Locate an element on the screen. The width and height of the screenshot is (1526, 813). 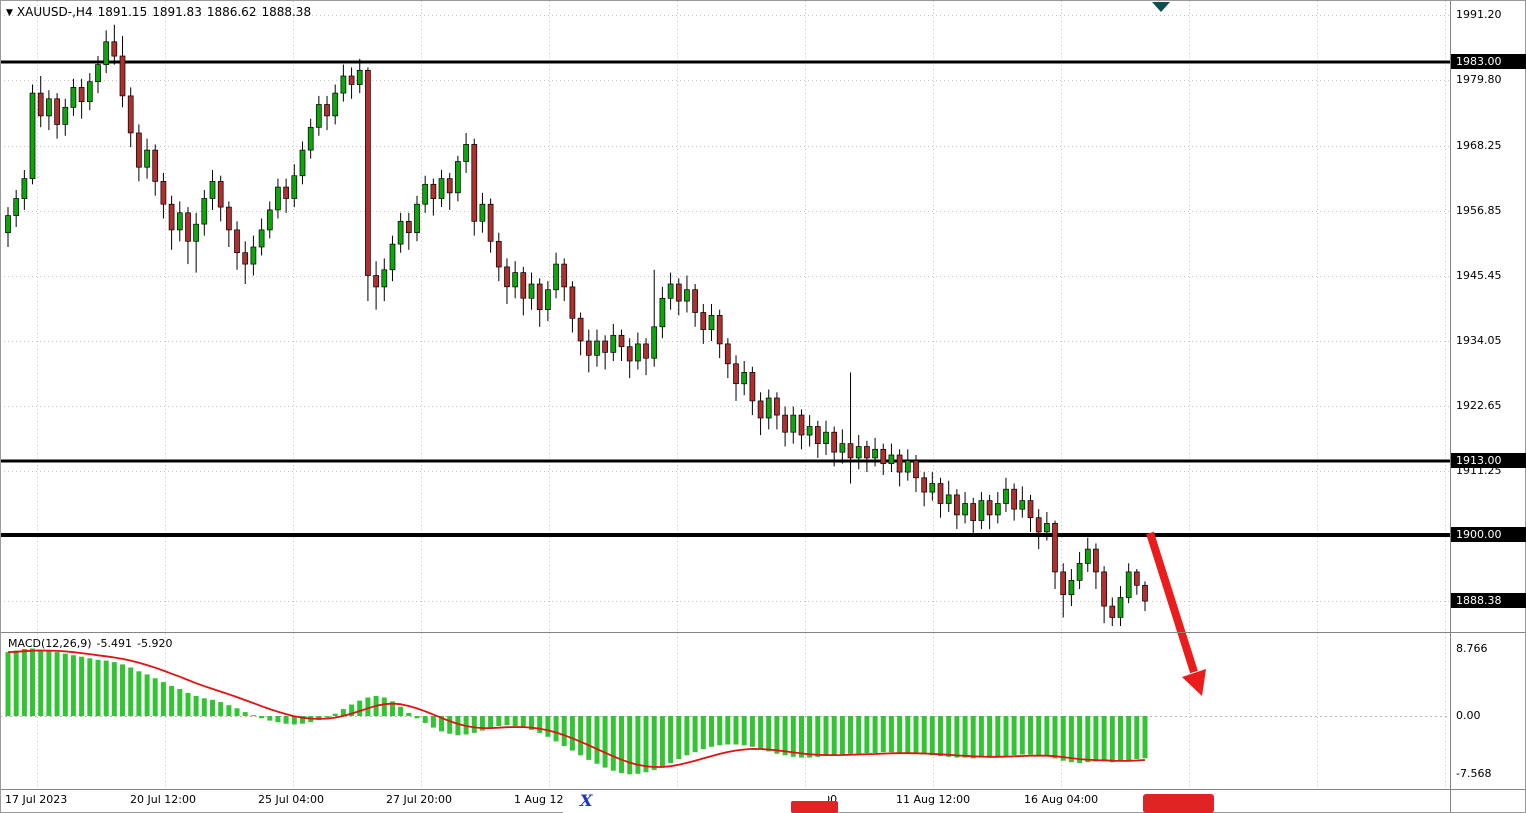
watermark-x-logo: X is located at coordinates (586, 800).